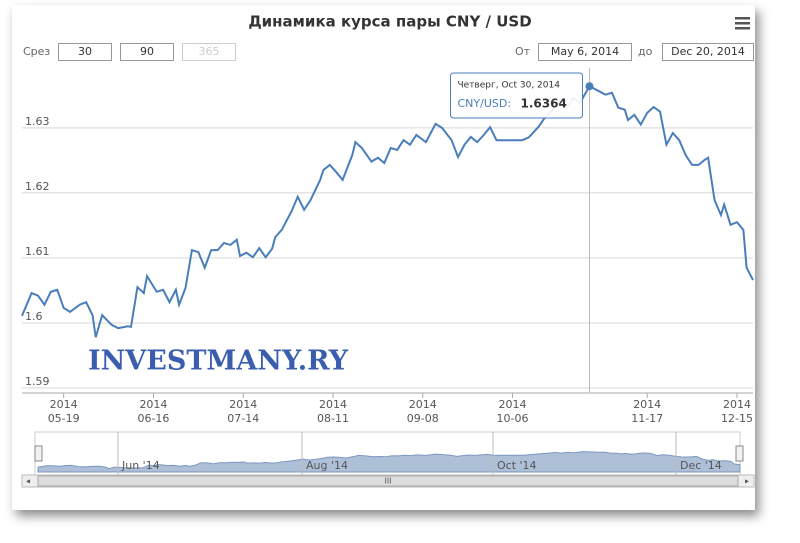 The width and height of the screenshot is (800, 543). I want to click on tooltip: Четверг, Oct 30, 2014 CNY/USD: 1.6364, so click(516, 95).